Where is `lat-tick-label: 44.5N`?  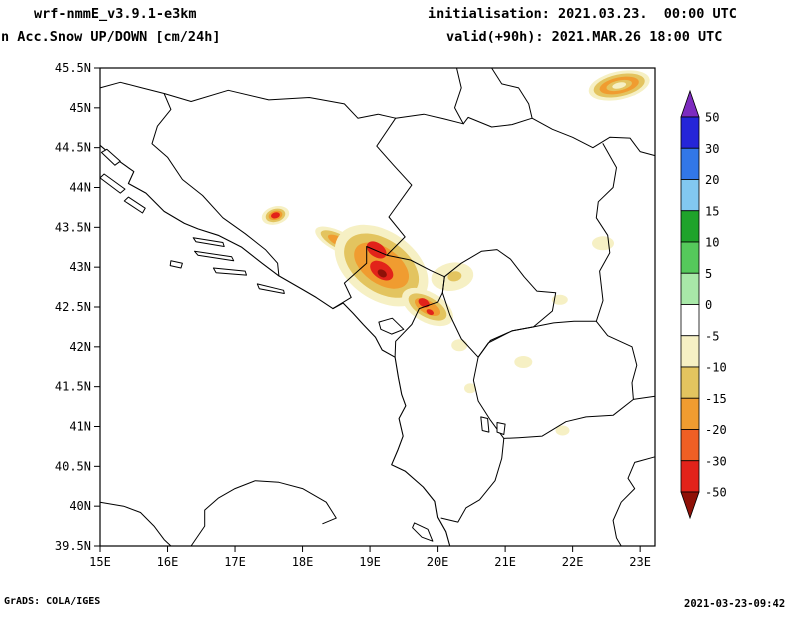
lat-tick-label: 44.5N is located at coordinates (73, 148).